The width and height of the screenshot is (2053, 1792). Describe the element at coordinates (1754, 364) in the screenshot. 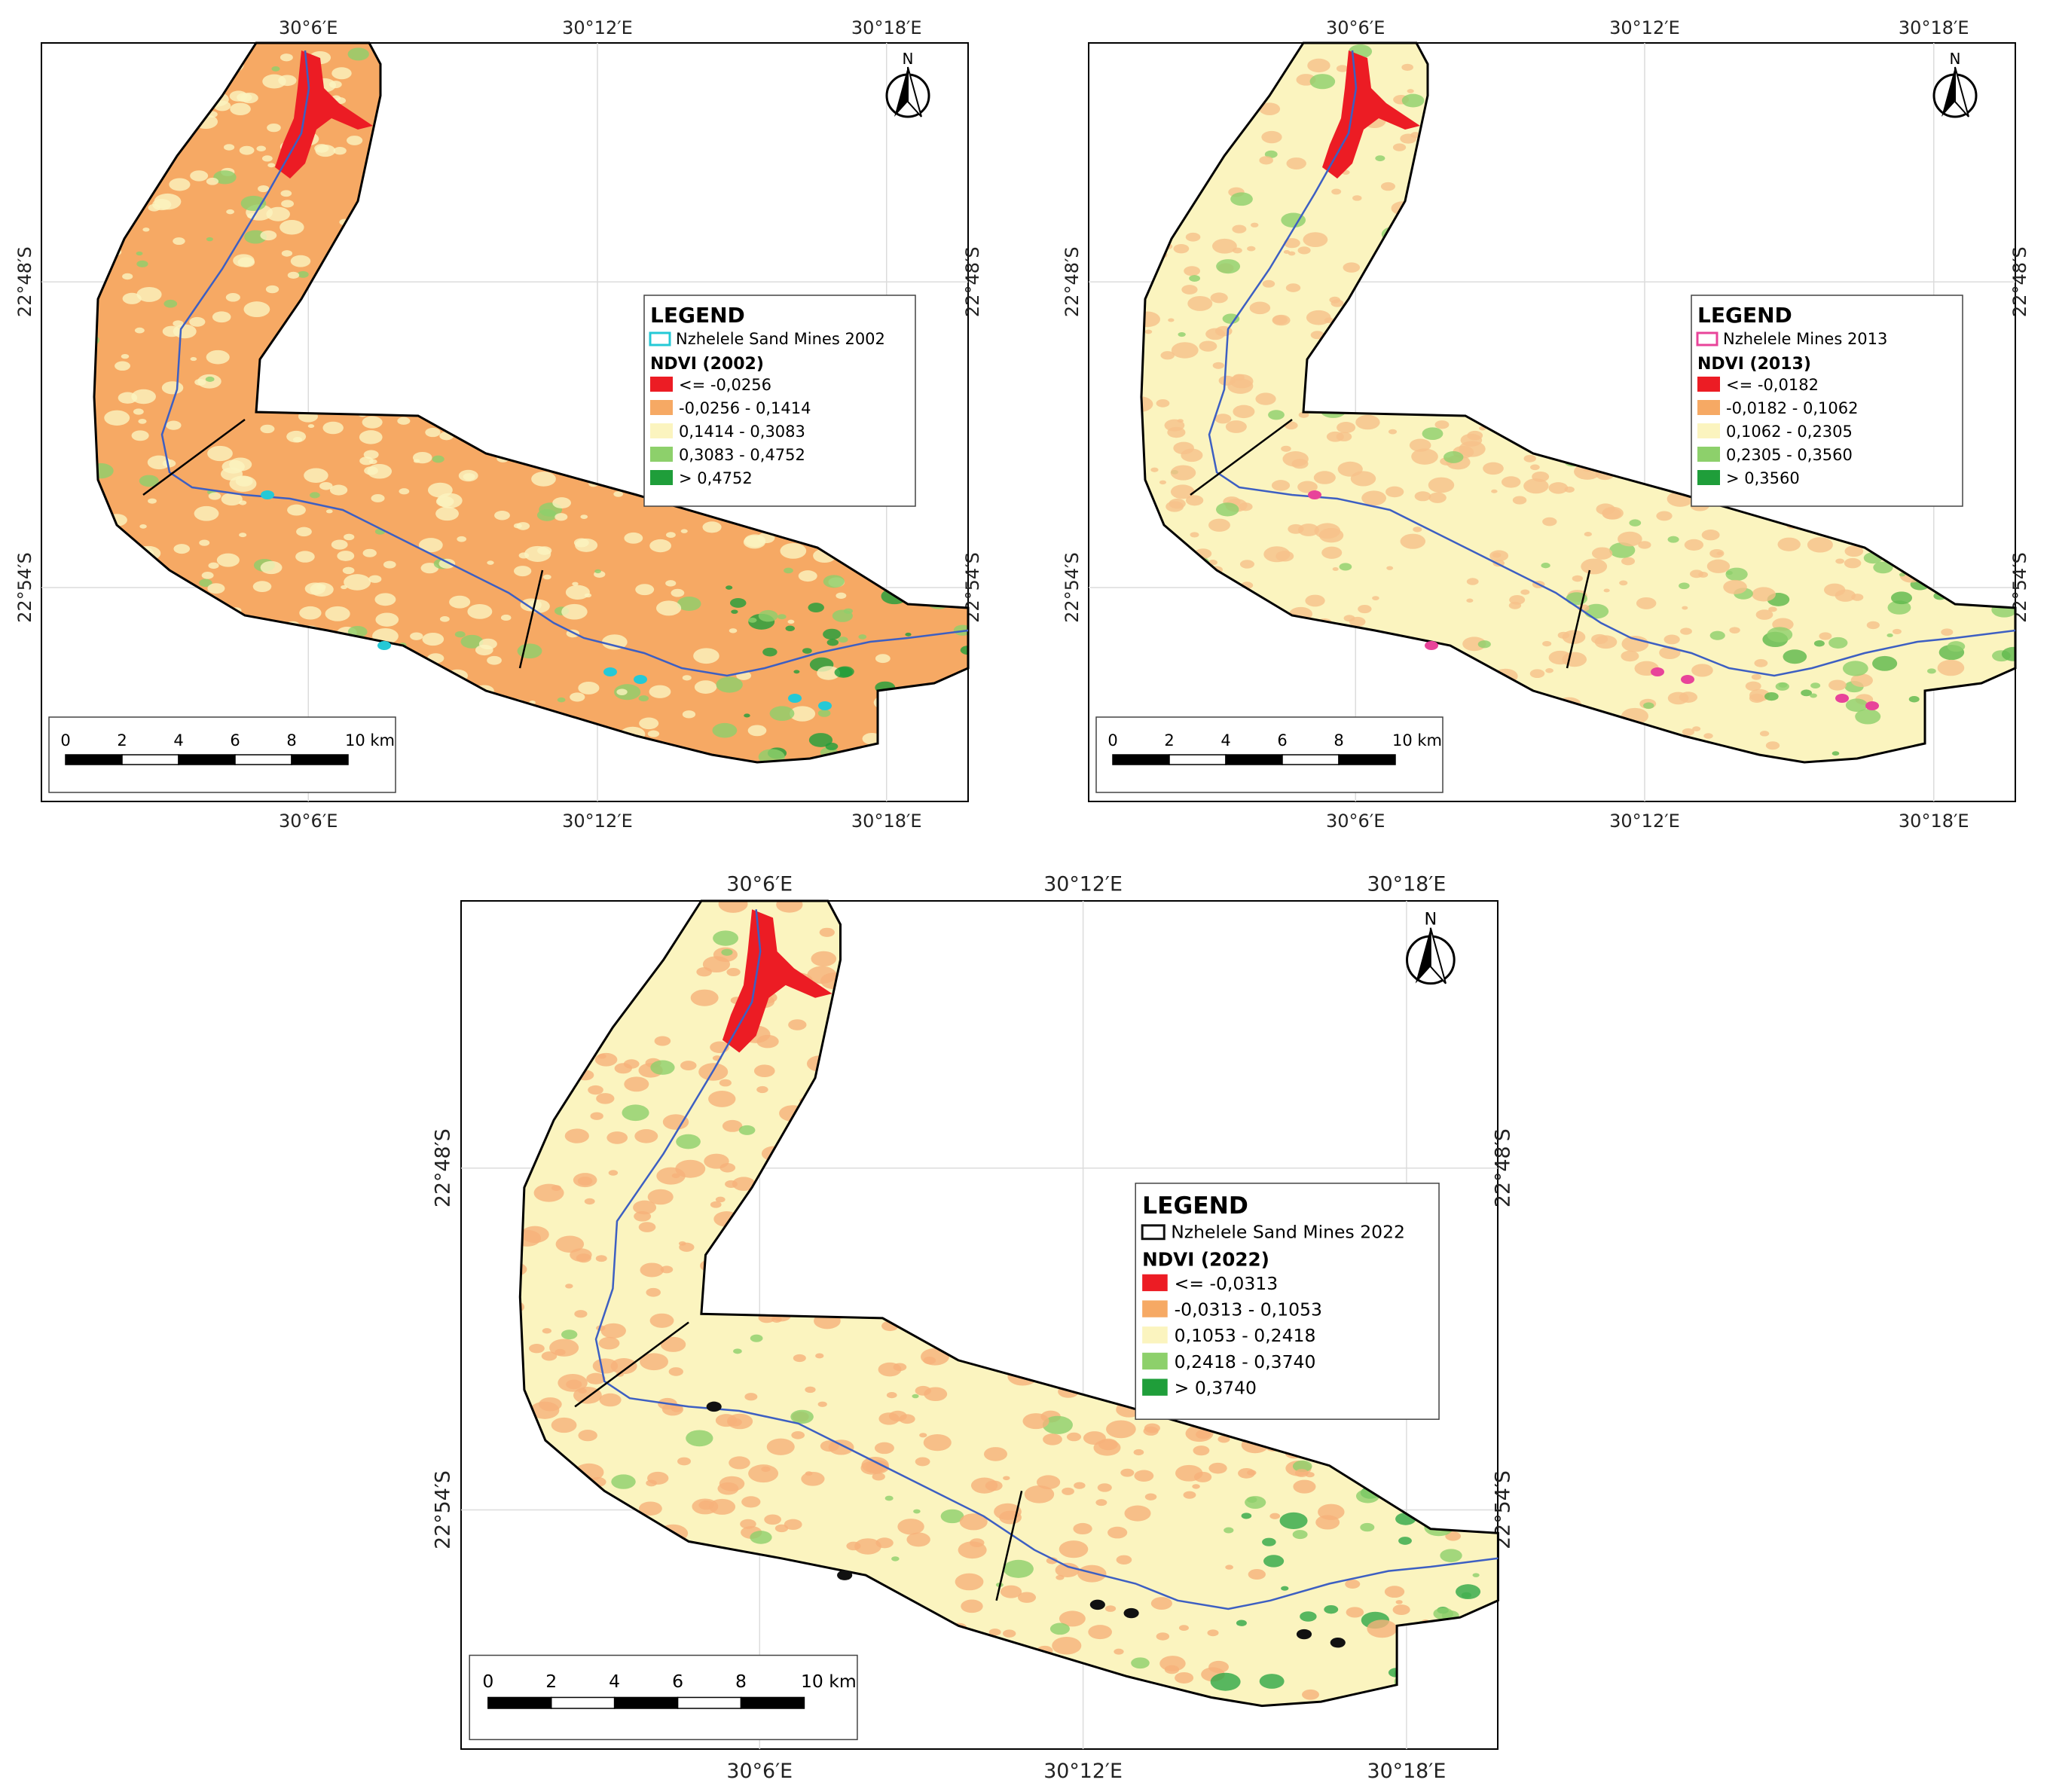

I see `ndvi-legend-title: NDVI (2013)` at that location.